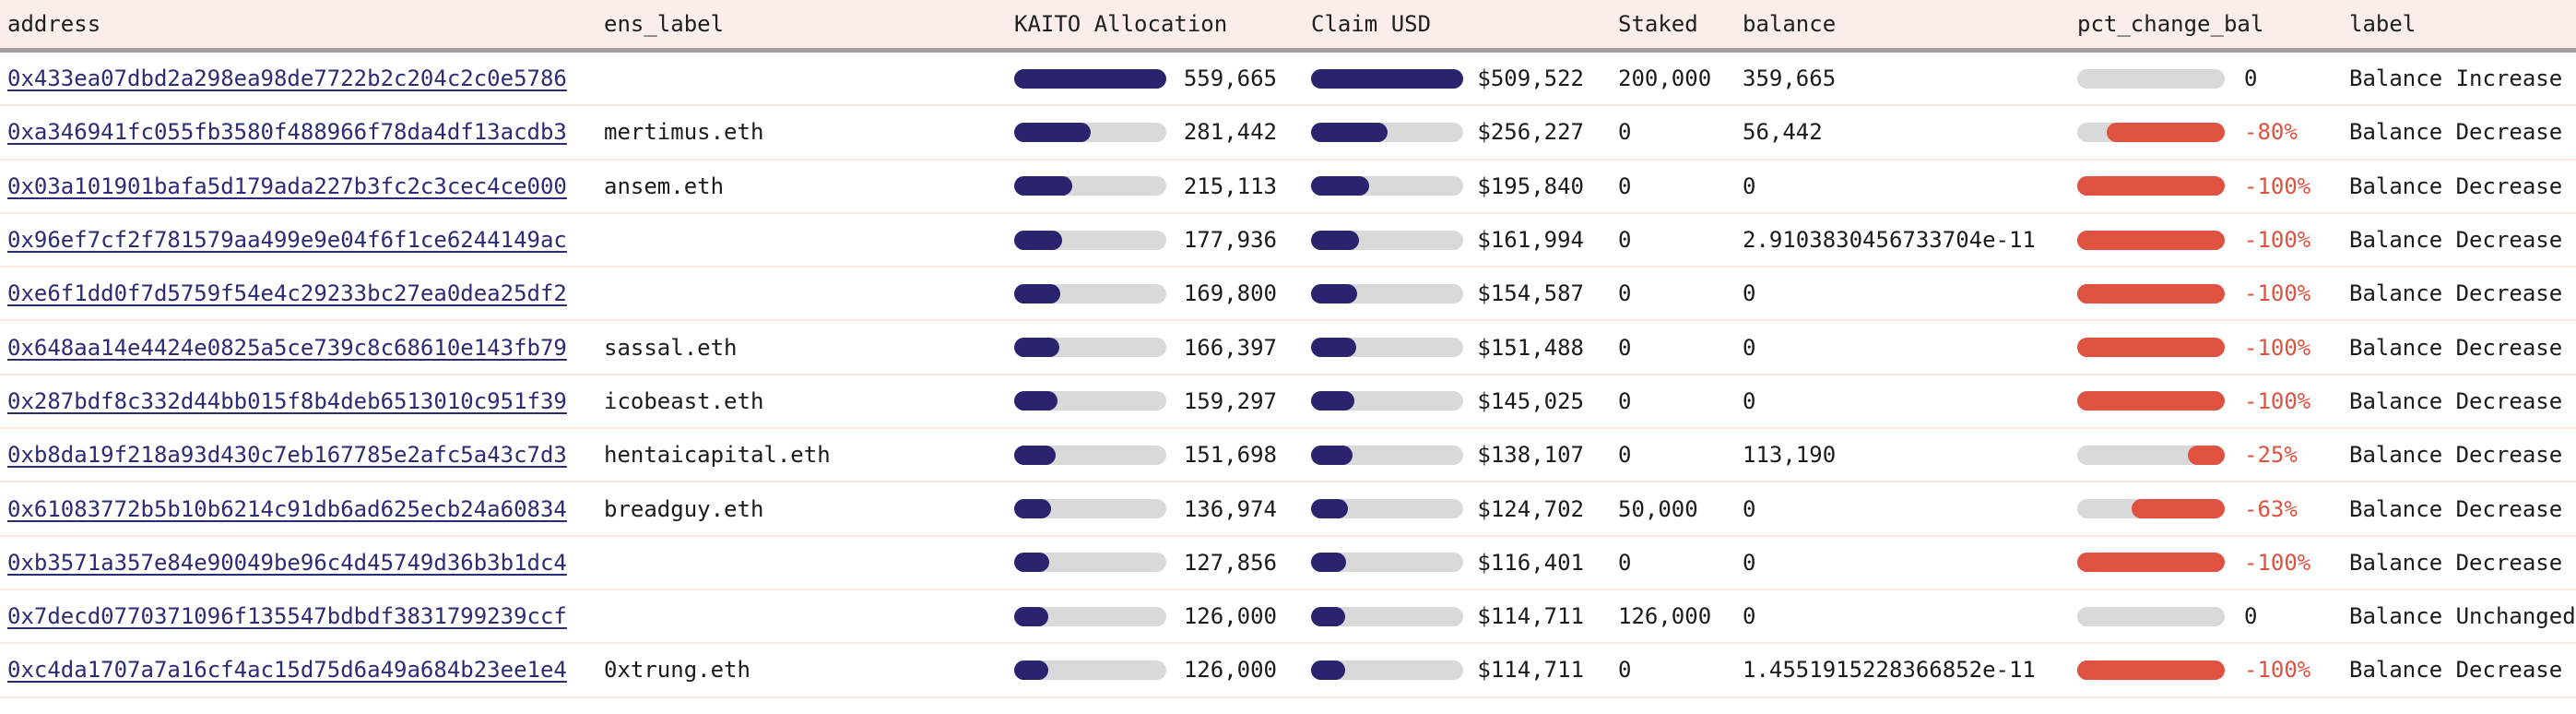 Image resolution: width=2576 pixels, height=714 pixels. I want to click on ens-label-cell: mertimus.eth, so click(684, 132).